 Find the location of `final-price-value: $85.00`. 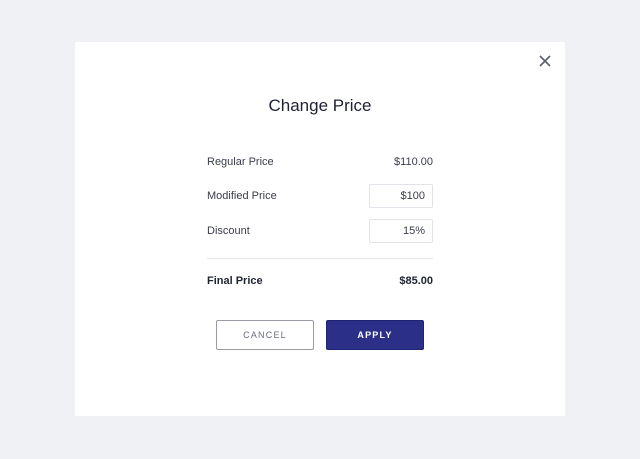

final-price-value: $85.00 is located at coordinates (416, 281).